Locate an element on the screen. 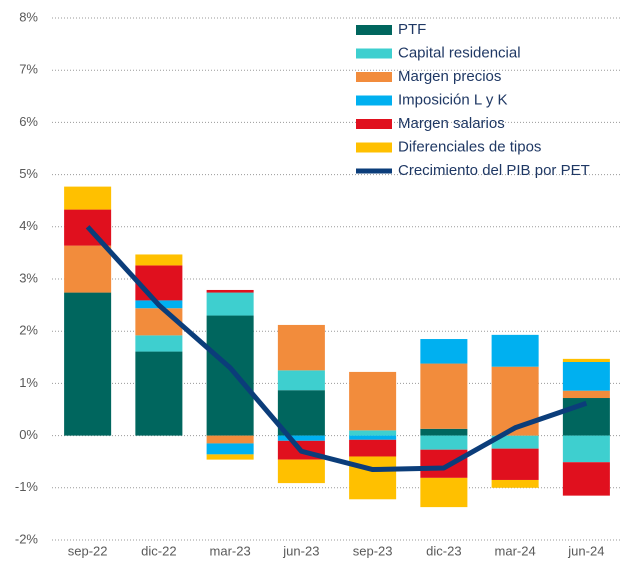 This screenshot has width=636, height=563. y-tick-label: 8% is located at coordinates (28, 16).